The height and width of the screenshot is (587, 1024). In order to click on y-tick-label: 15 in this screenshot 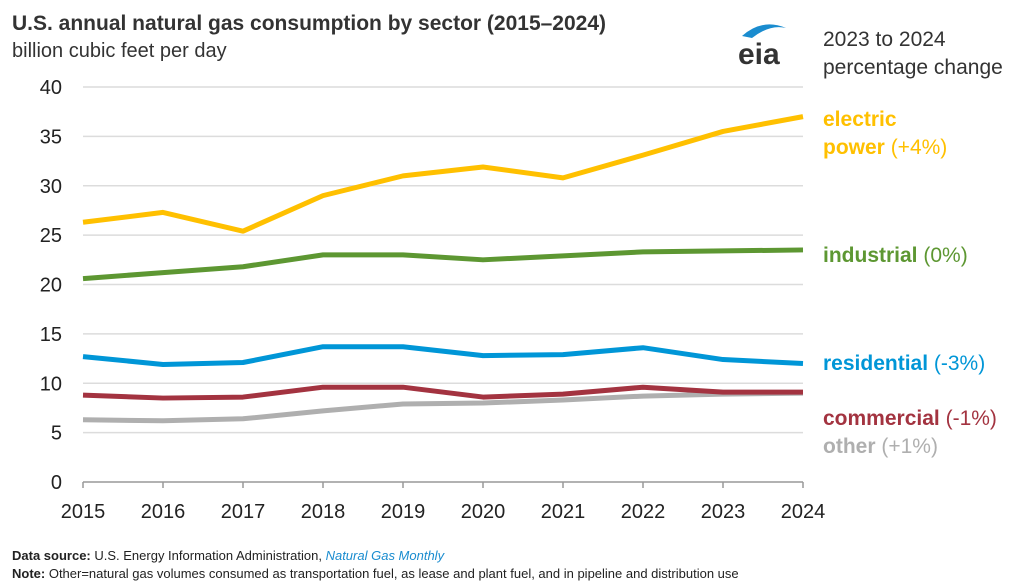, I will do `click(51, 335)`.